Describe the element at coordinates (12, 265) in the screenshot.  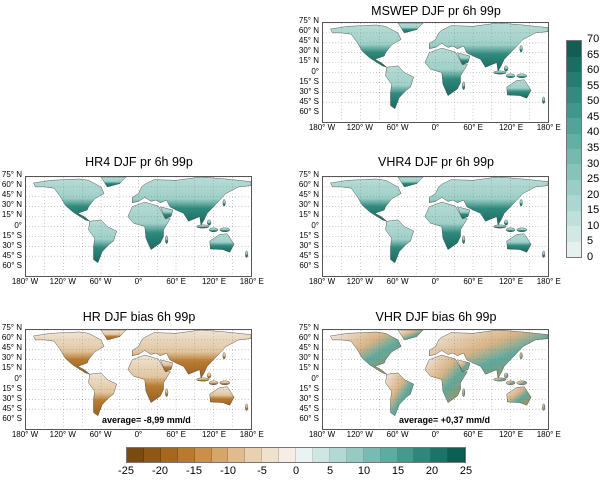
I see `lat-label: 60° S` at that location.